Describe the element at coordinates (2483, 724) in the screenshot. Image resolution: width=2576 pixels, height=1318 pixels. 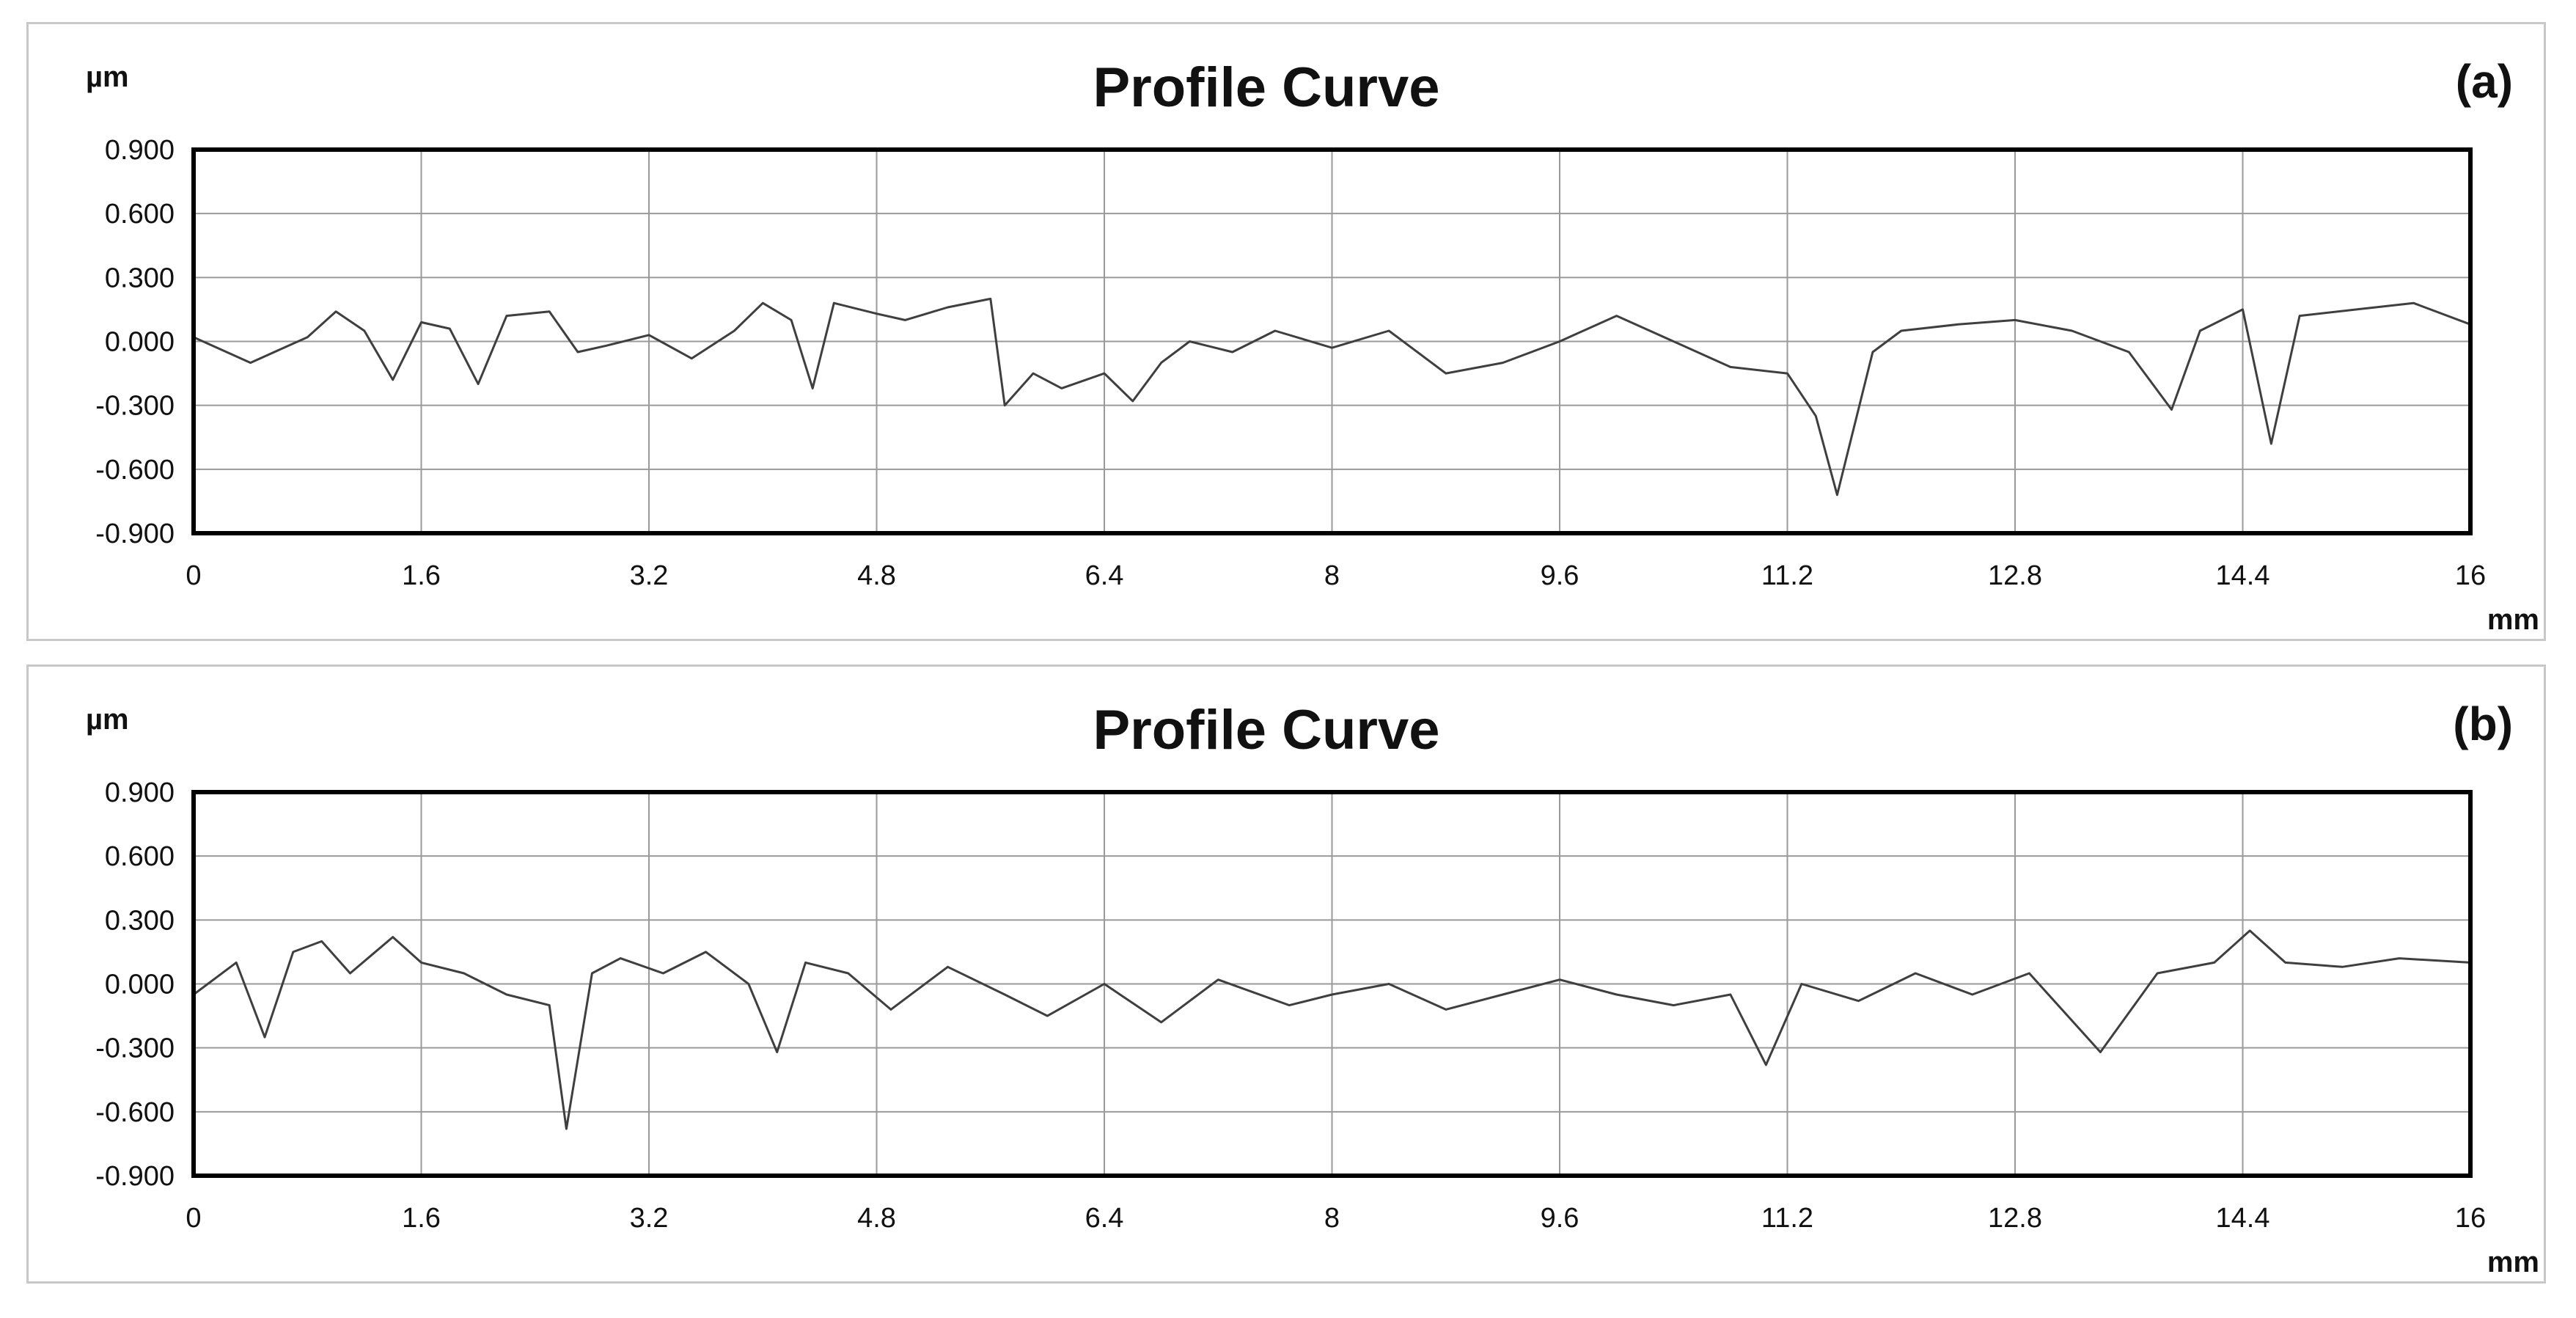
I see `panel-label: (b)` at that location.